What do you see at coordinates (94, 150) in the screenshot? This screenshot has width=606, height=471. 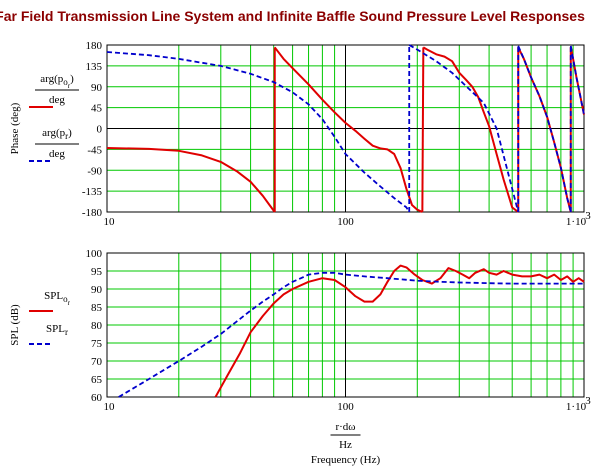 I see `y-tick-label: -45` at bounding box center [94, 150].